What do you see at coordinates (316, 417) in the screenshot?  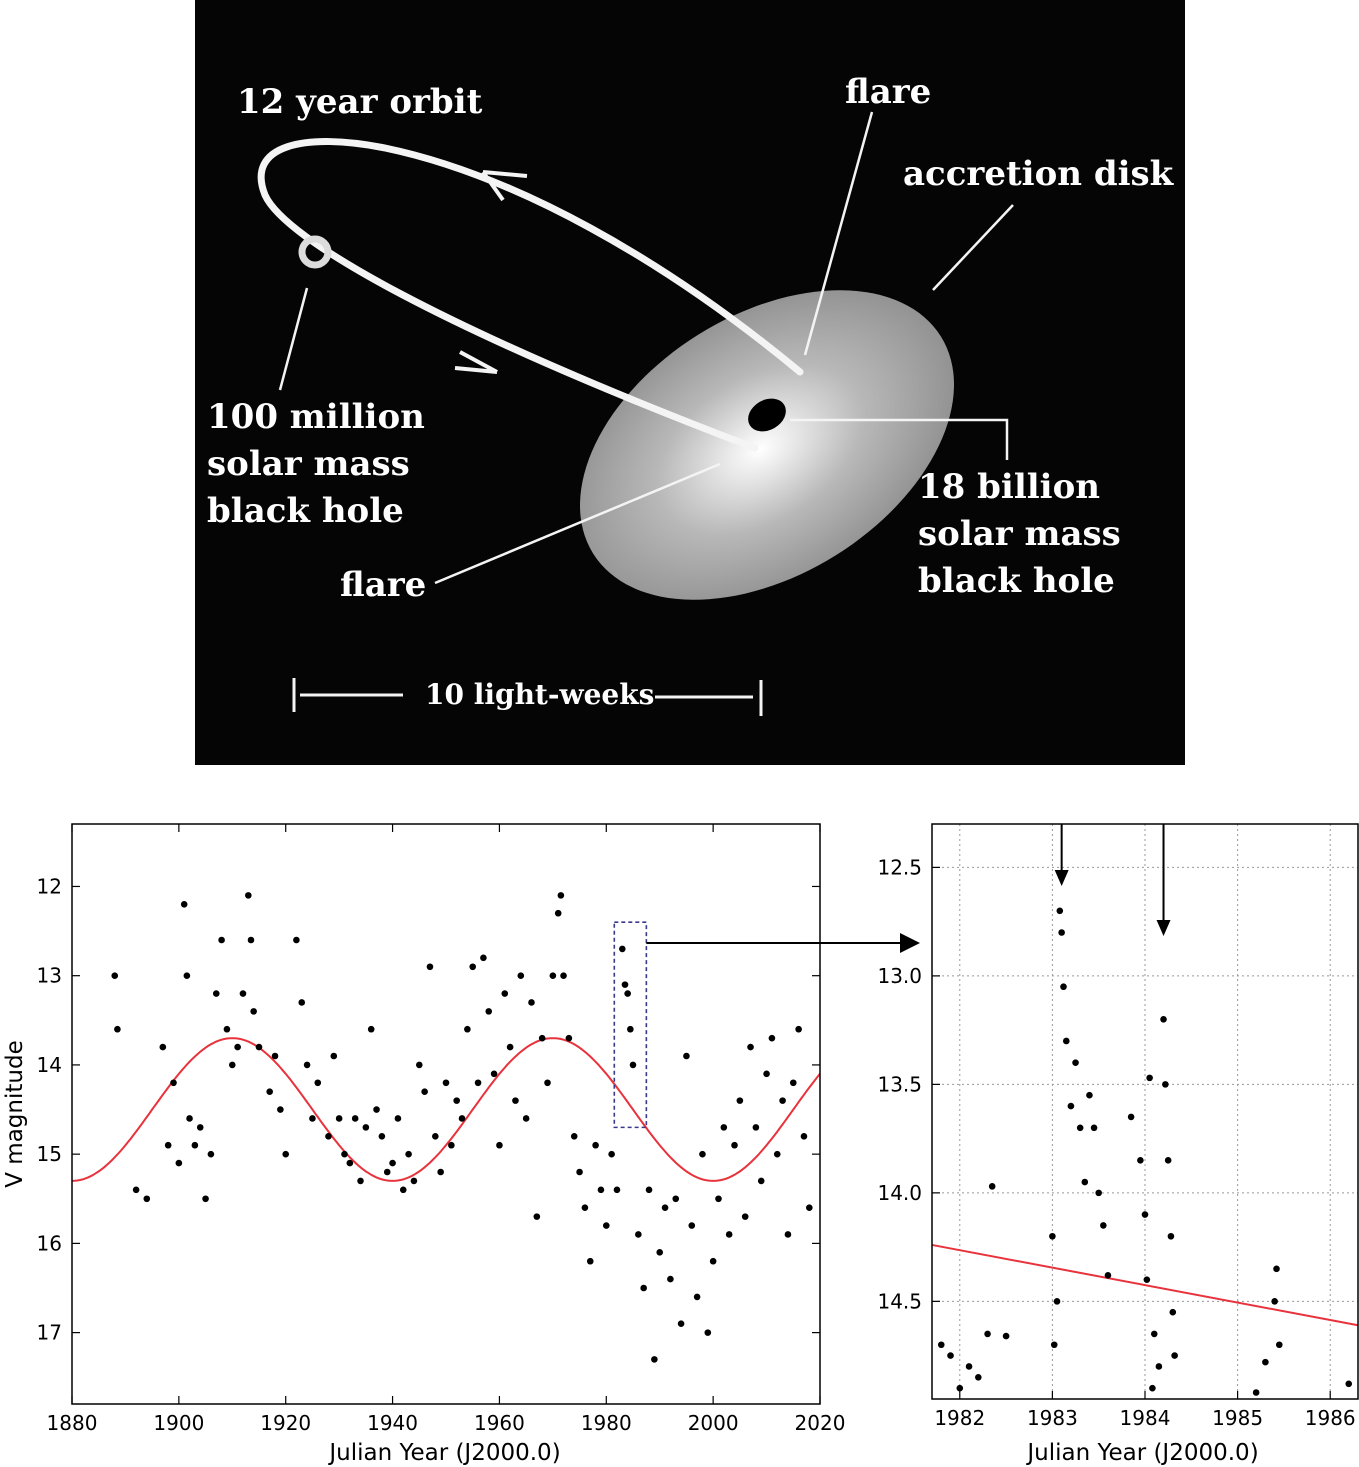 I see `label-small-bh-line1: 100 million` at bounding box center [316, 417].